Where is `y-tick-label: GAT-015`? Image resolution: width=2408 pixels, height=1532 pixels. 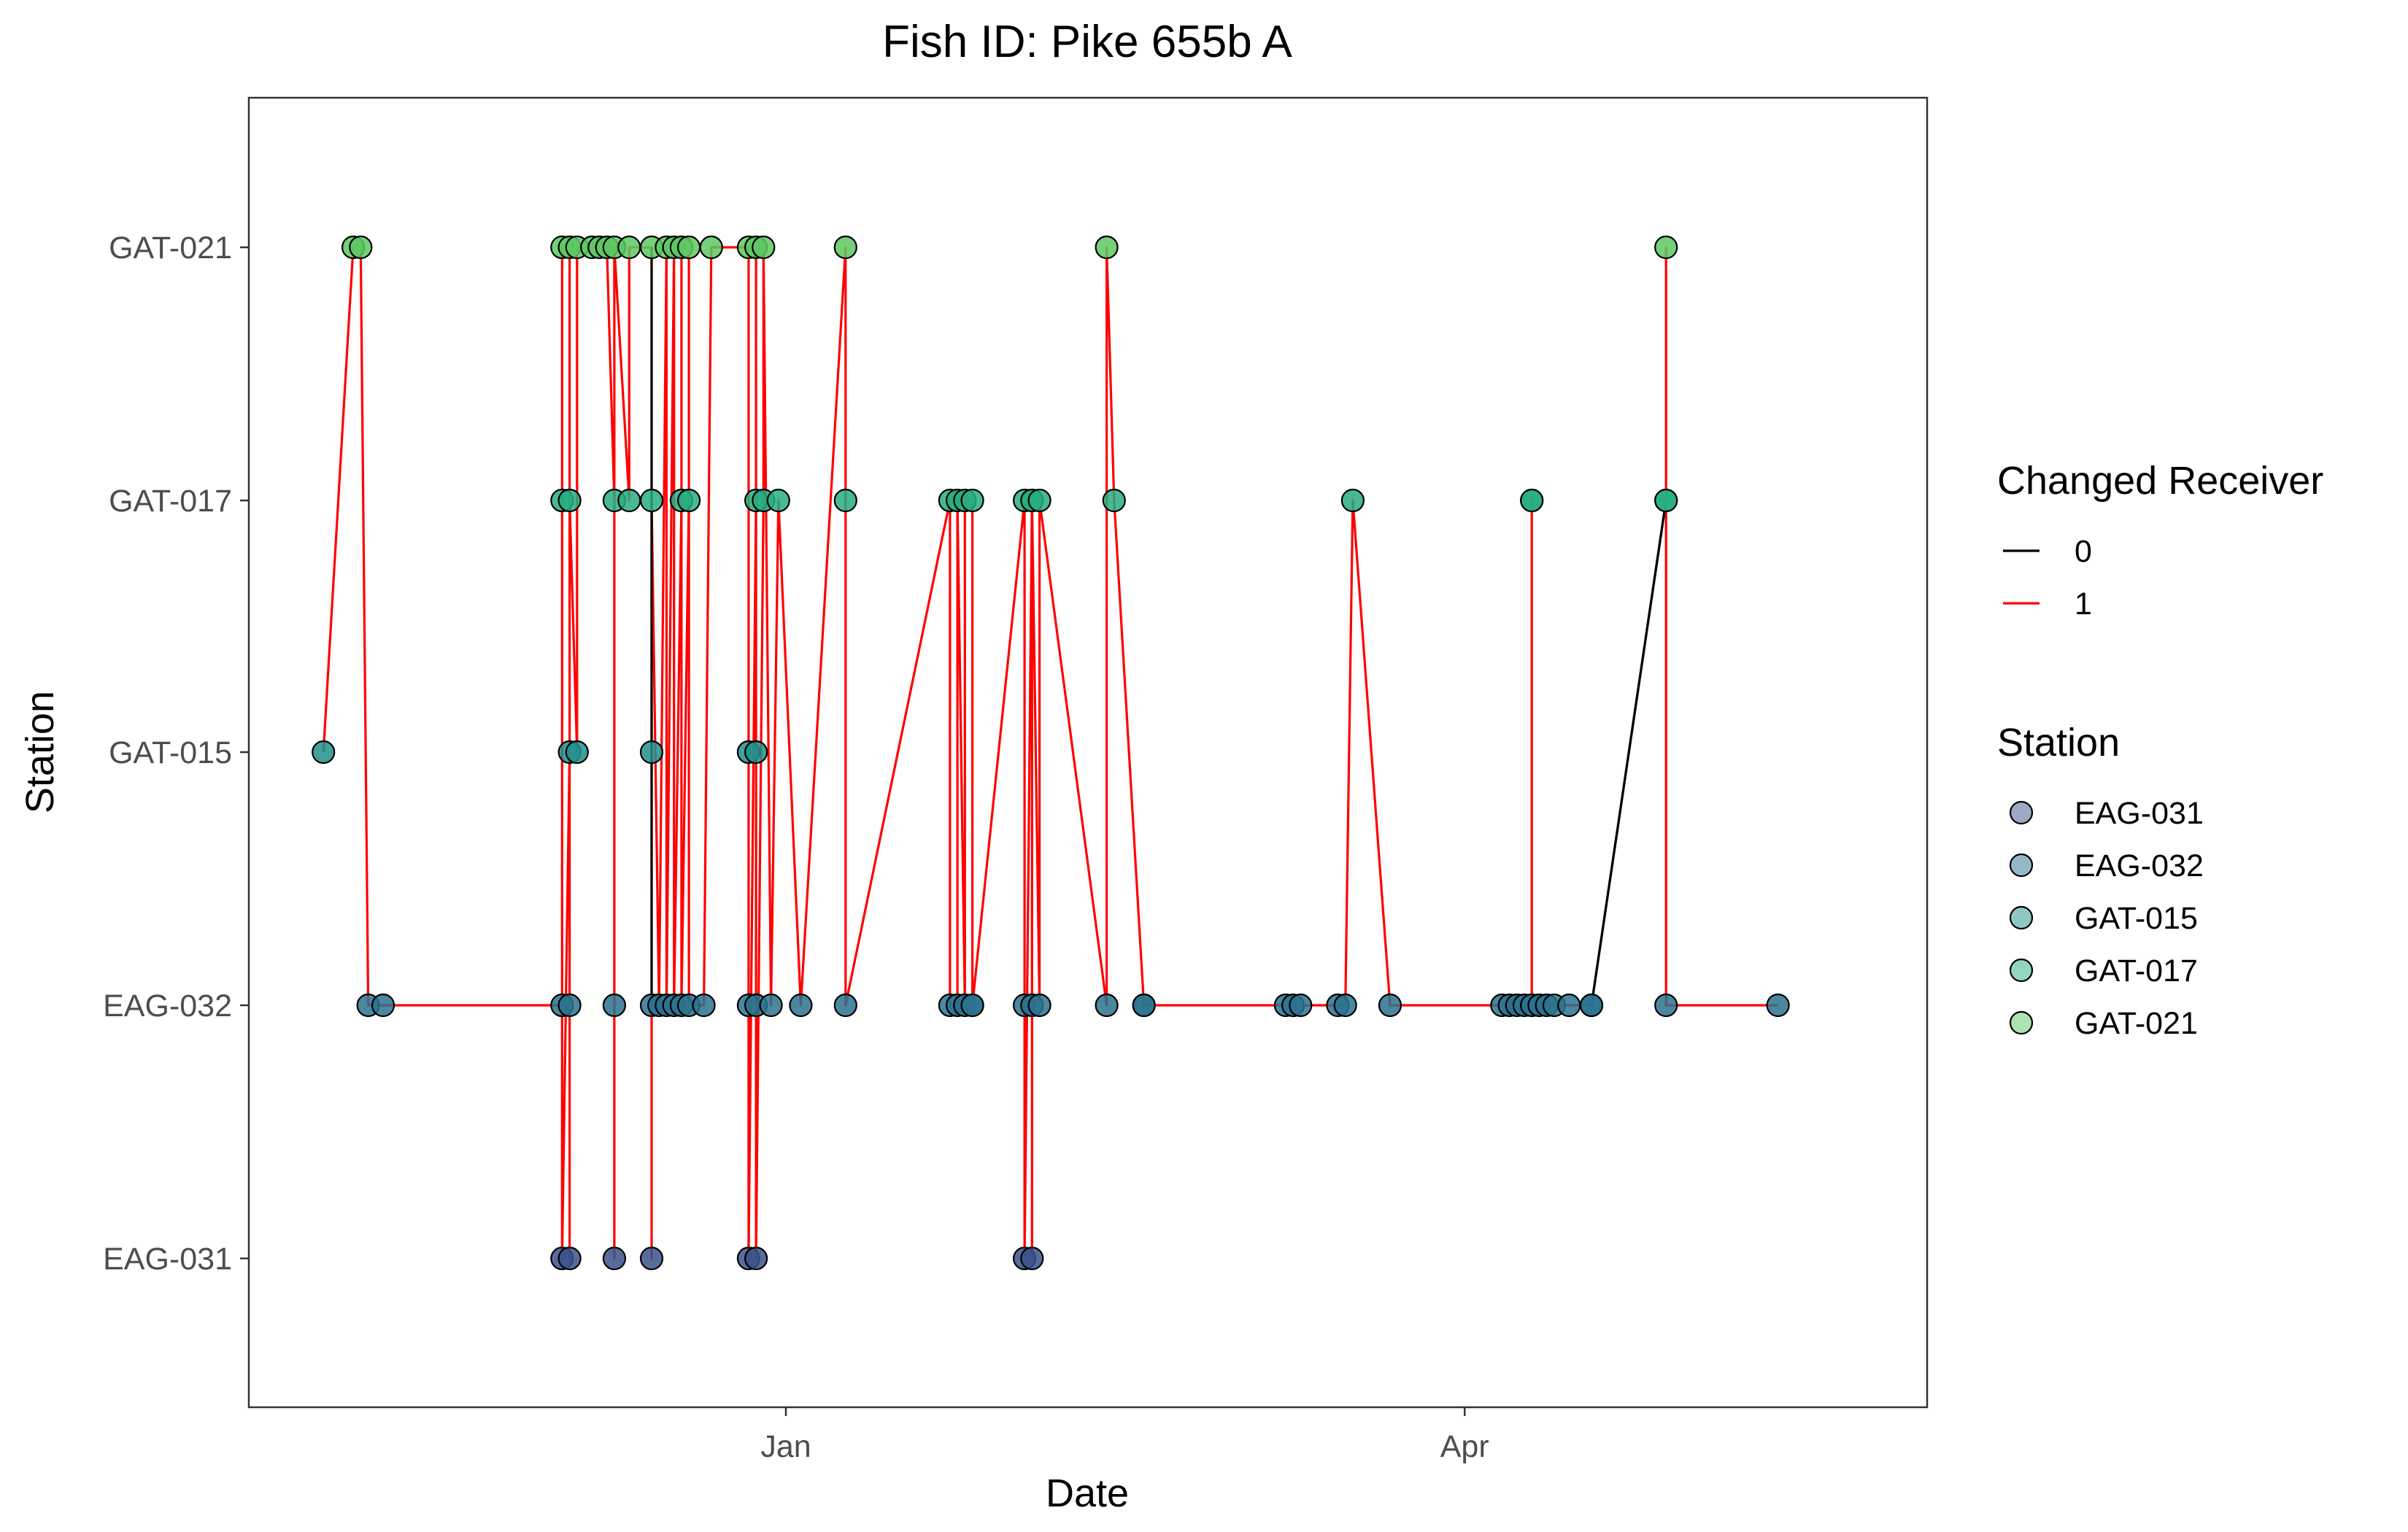 y-tick-label: GAT-015 is located at coordinates (170, 753).